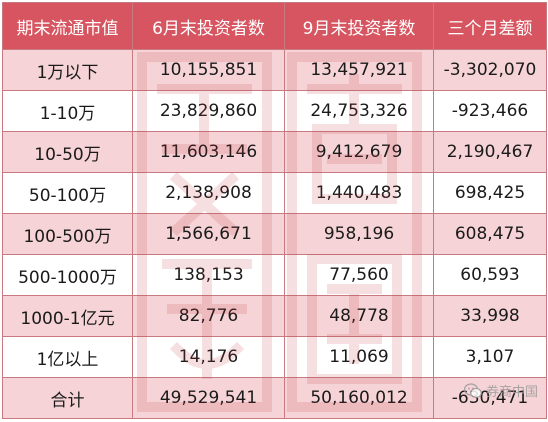  I want to click on table-row: 500-1000万 138,153 77,560 60,593, so click(274, 275).